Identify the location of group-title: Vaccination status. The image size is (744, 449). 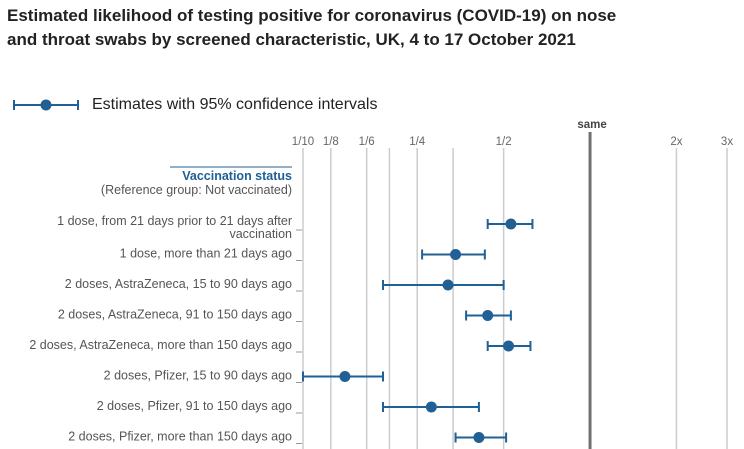
(237, 176).